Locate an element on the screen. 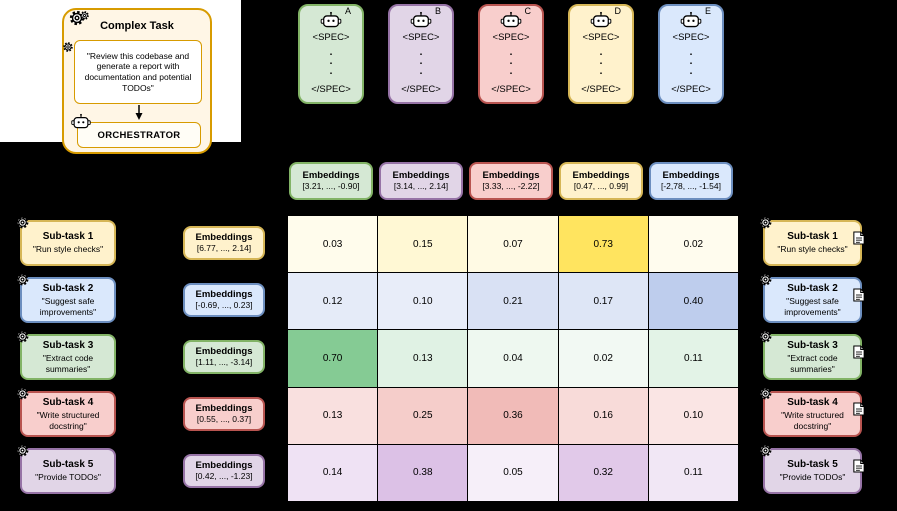  subtask-box-left-5: Sub-task 5 "Provide TODOs" is located at coordinates (66, 469).